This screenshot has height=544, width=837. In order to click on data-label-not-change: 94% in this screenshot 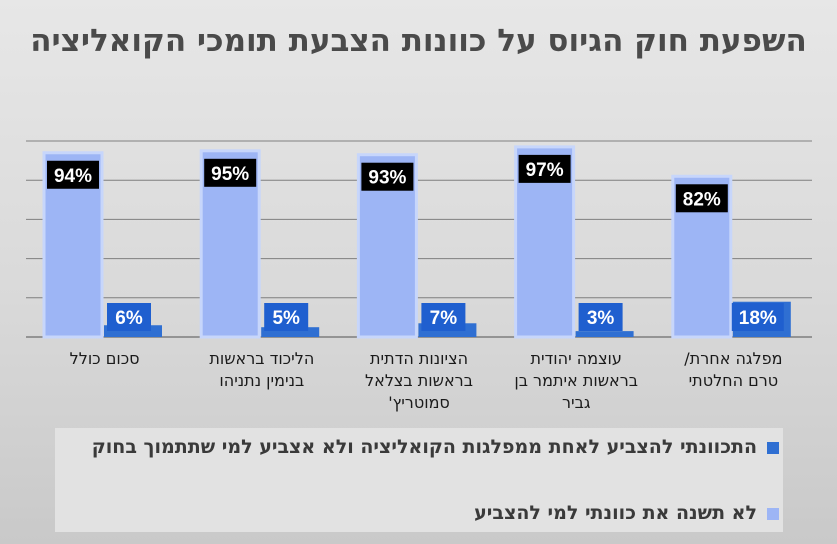, I will do `click(73, 176)`.